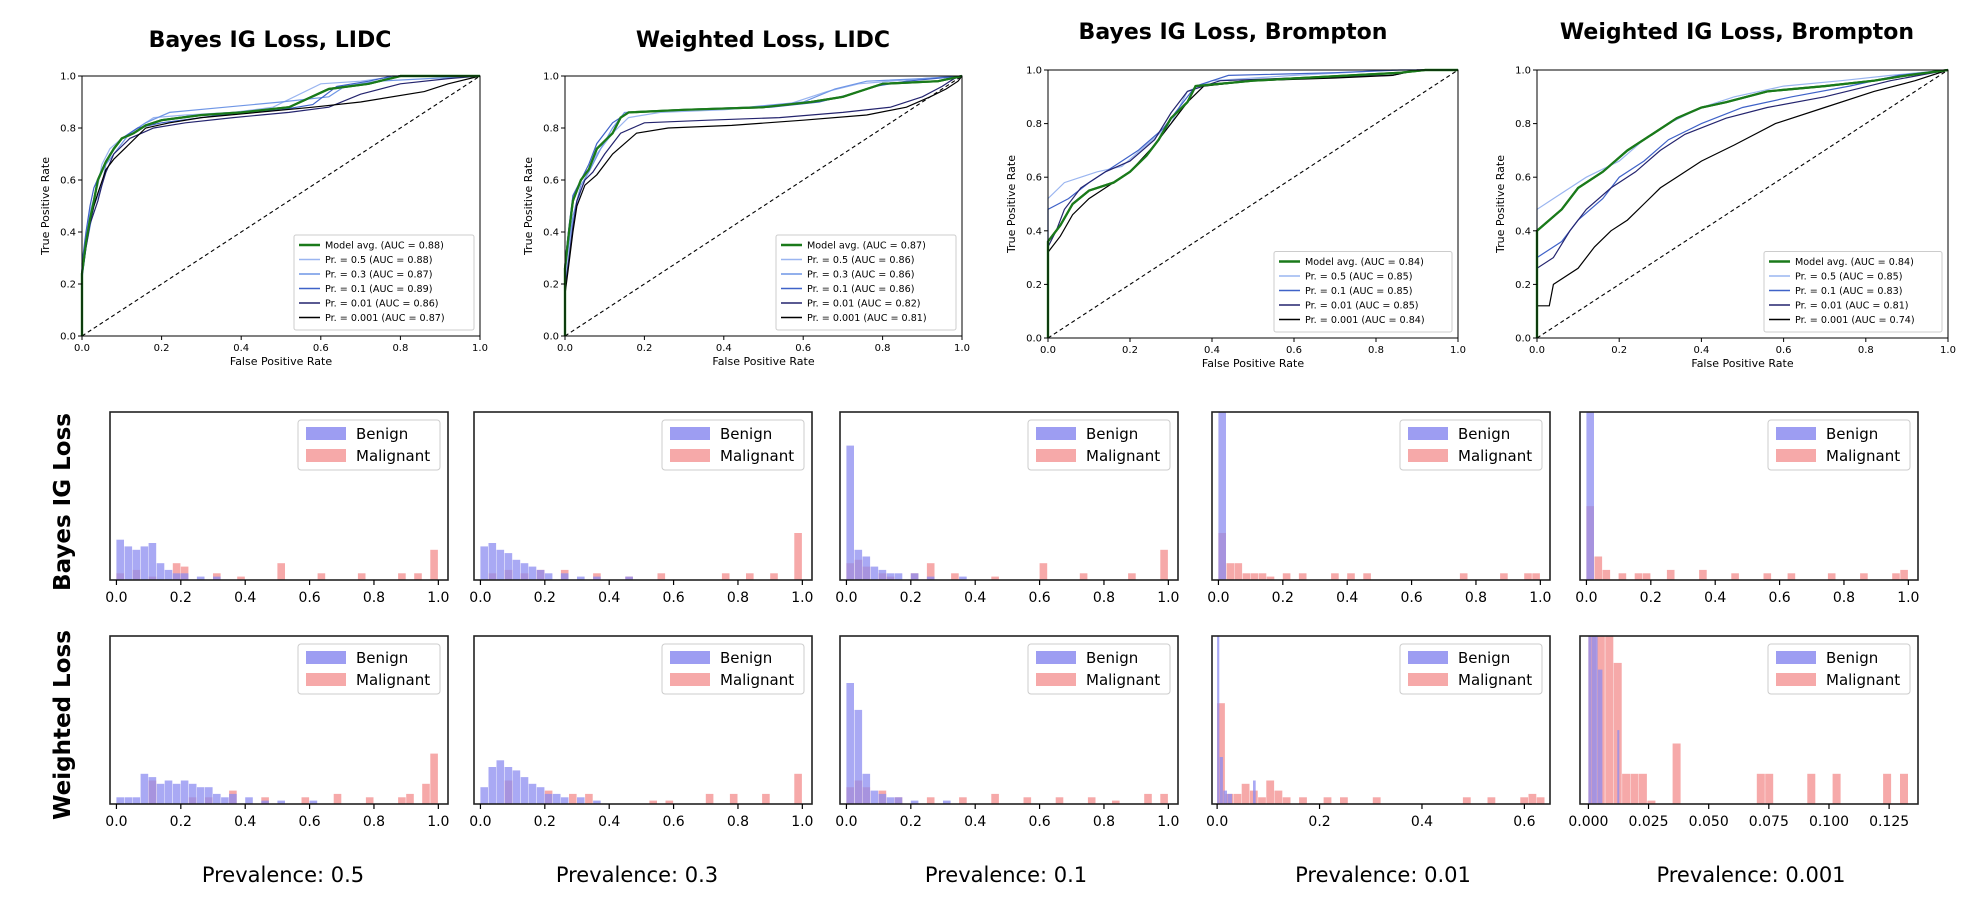 This screenshot has width=1986, height=911. What do you see at coordinates (641, 732) in the screenshot?
I see `histogram-weighted-loss-prevalence-0-3: 0.0 0.2 0.4 0.6 0.8 1.0 Benign Malignant` at bounding box center [641, 732].